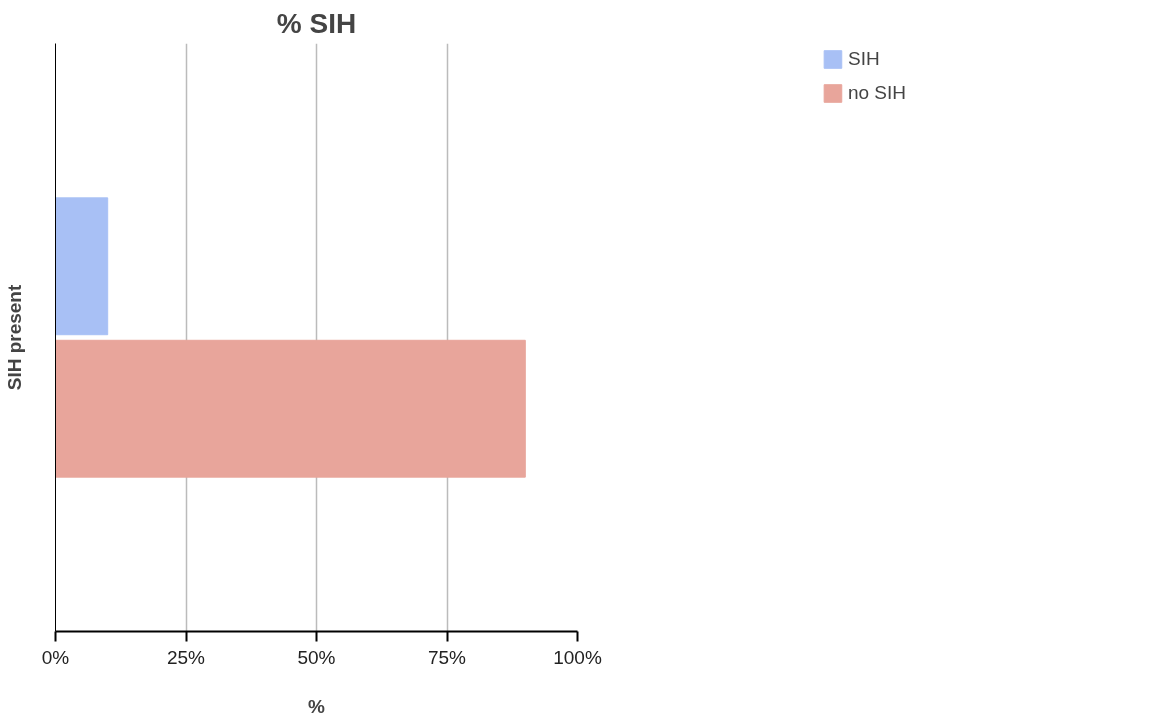 This screenshot has width=1150, height=719. I want to click on x-tick-label: 50%, so click(316, 657).